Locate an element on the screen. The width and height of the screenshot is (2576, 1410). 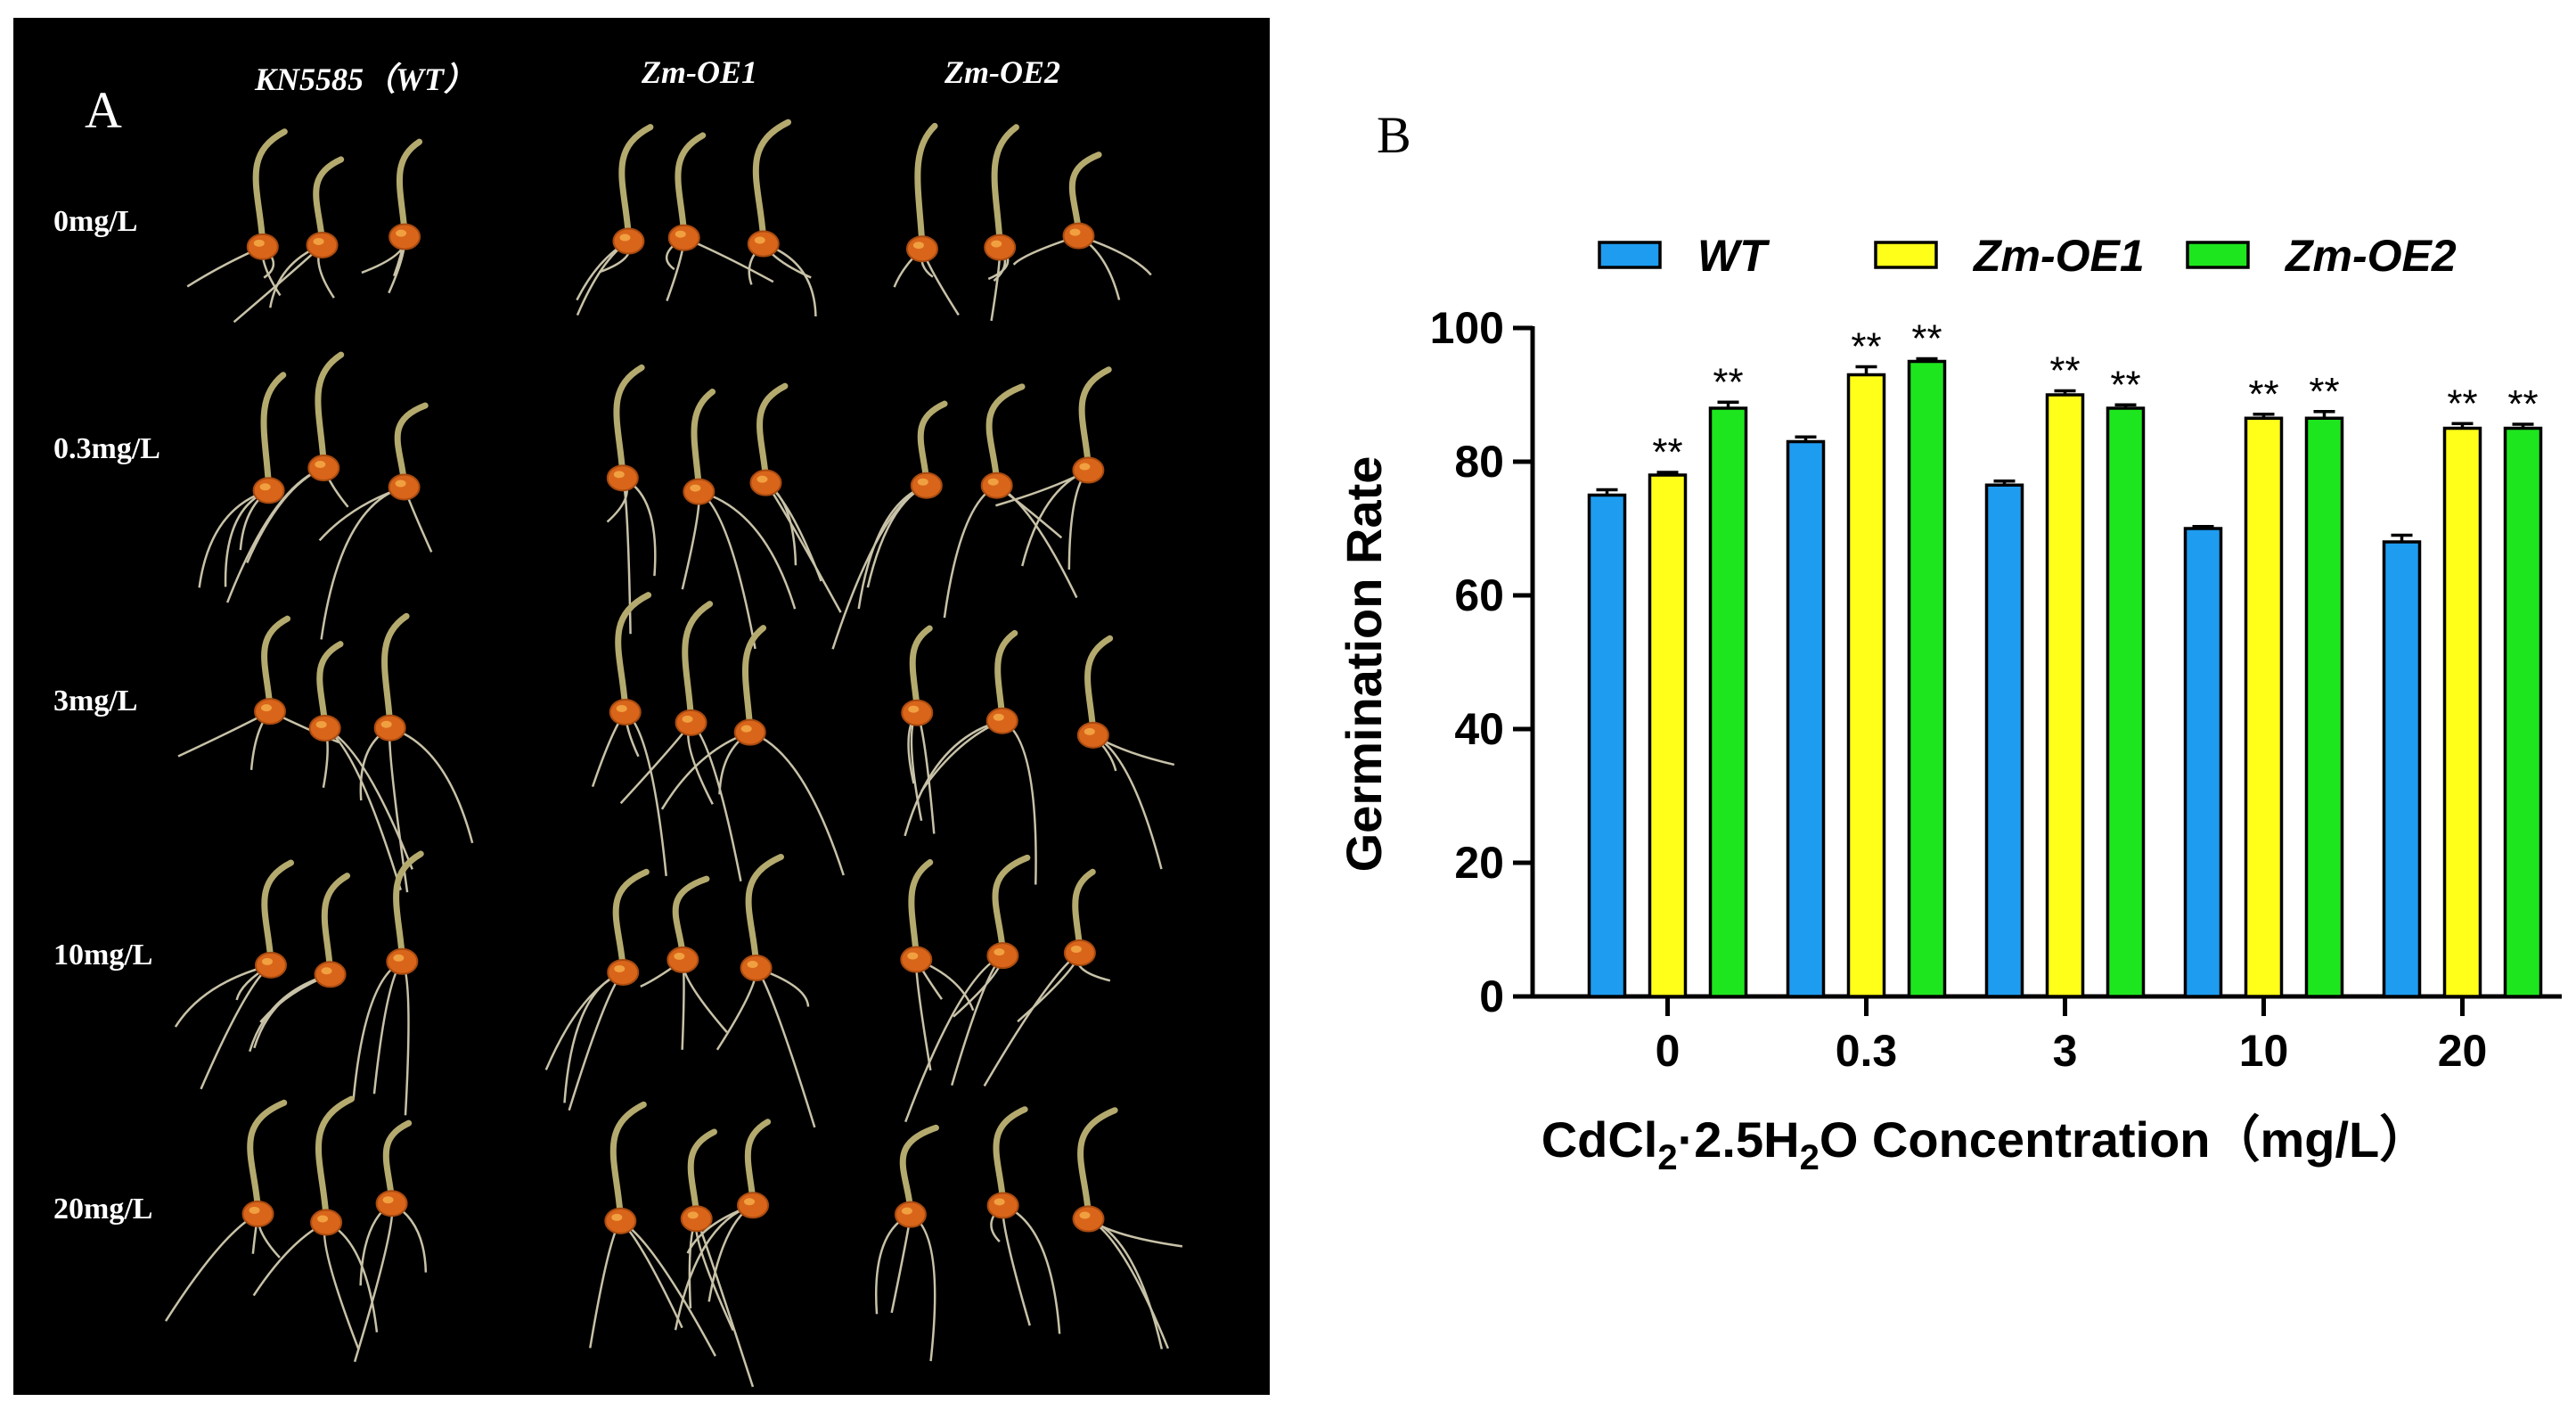
x-axis-label-part-1: CdCl is located at coordinates (1600, 1139).